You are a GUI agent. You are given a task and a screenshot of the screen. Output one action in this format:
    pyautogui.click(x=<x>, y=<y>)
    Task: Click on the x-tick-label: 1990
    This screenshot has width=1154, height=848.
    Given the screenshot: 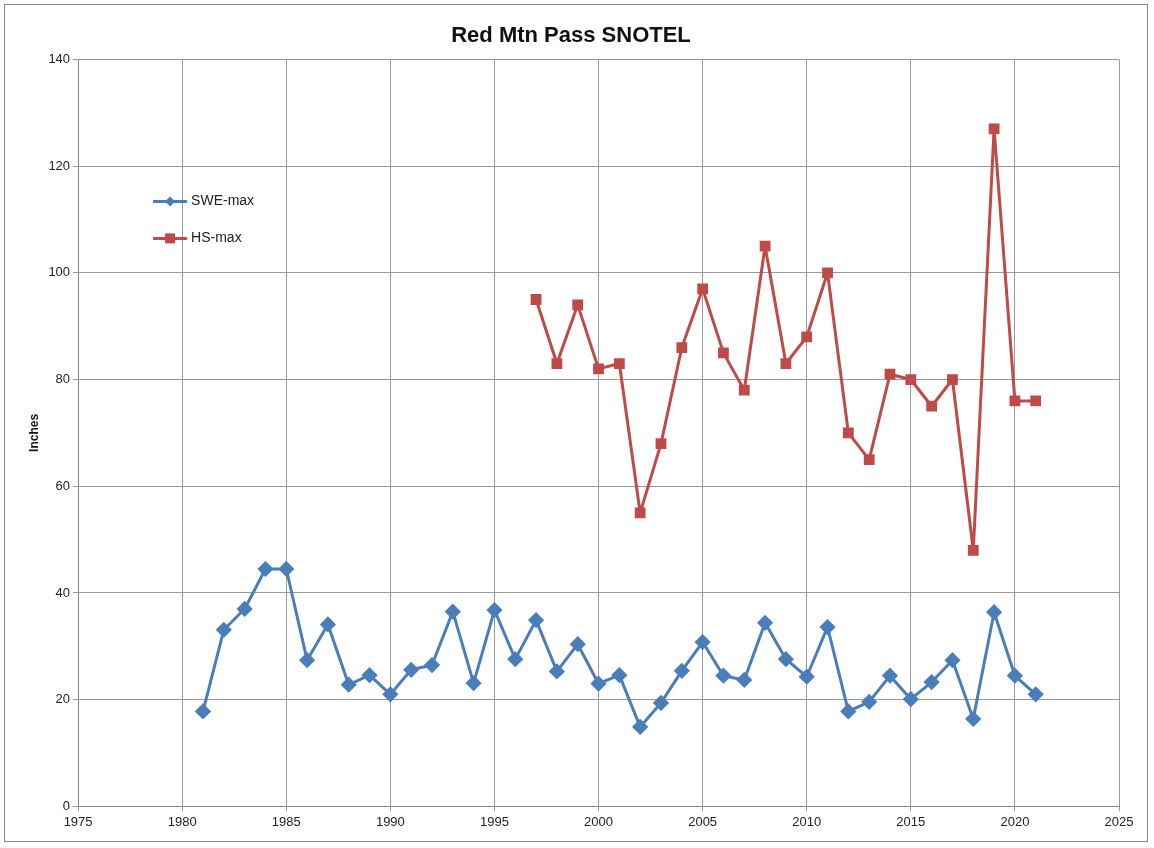 What is the action you would take?
    pyautogui.click(x=390, y=821)
    